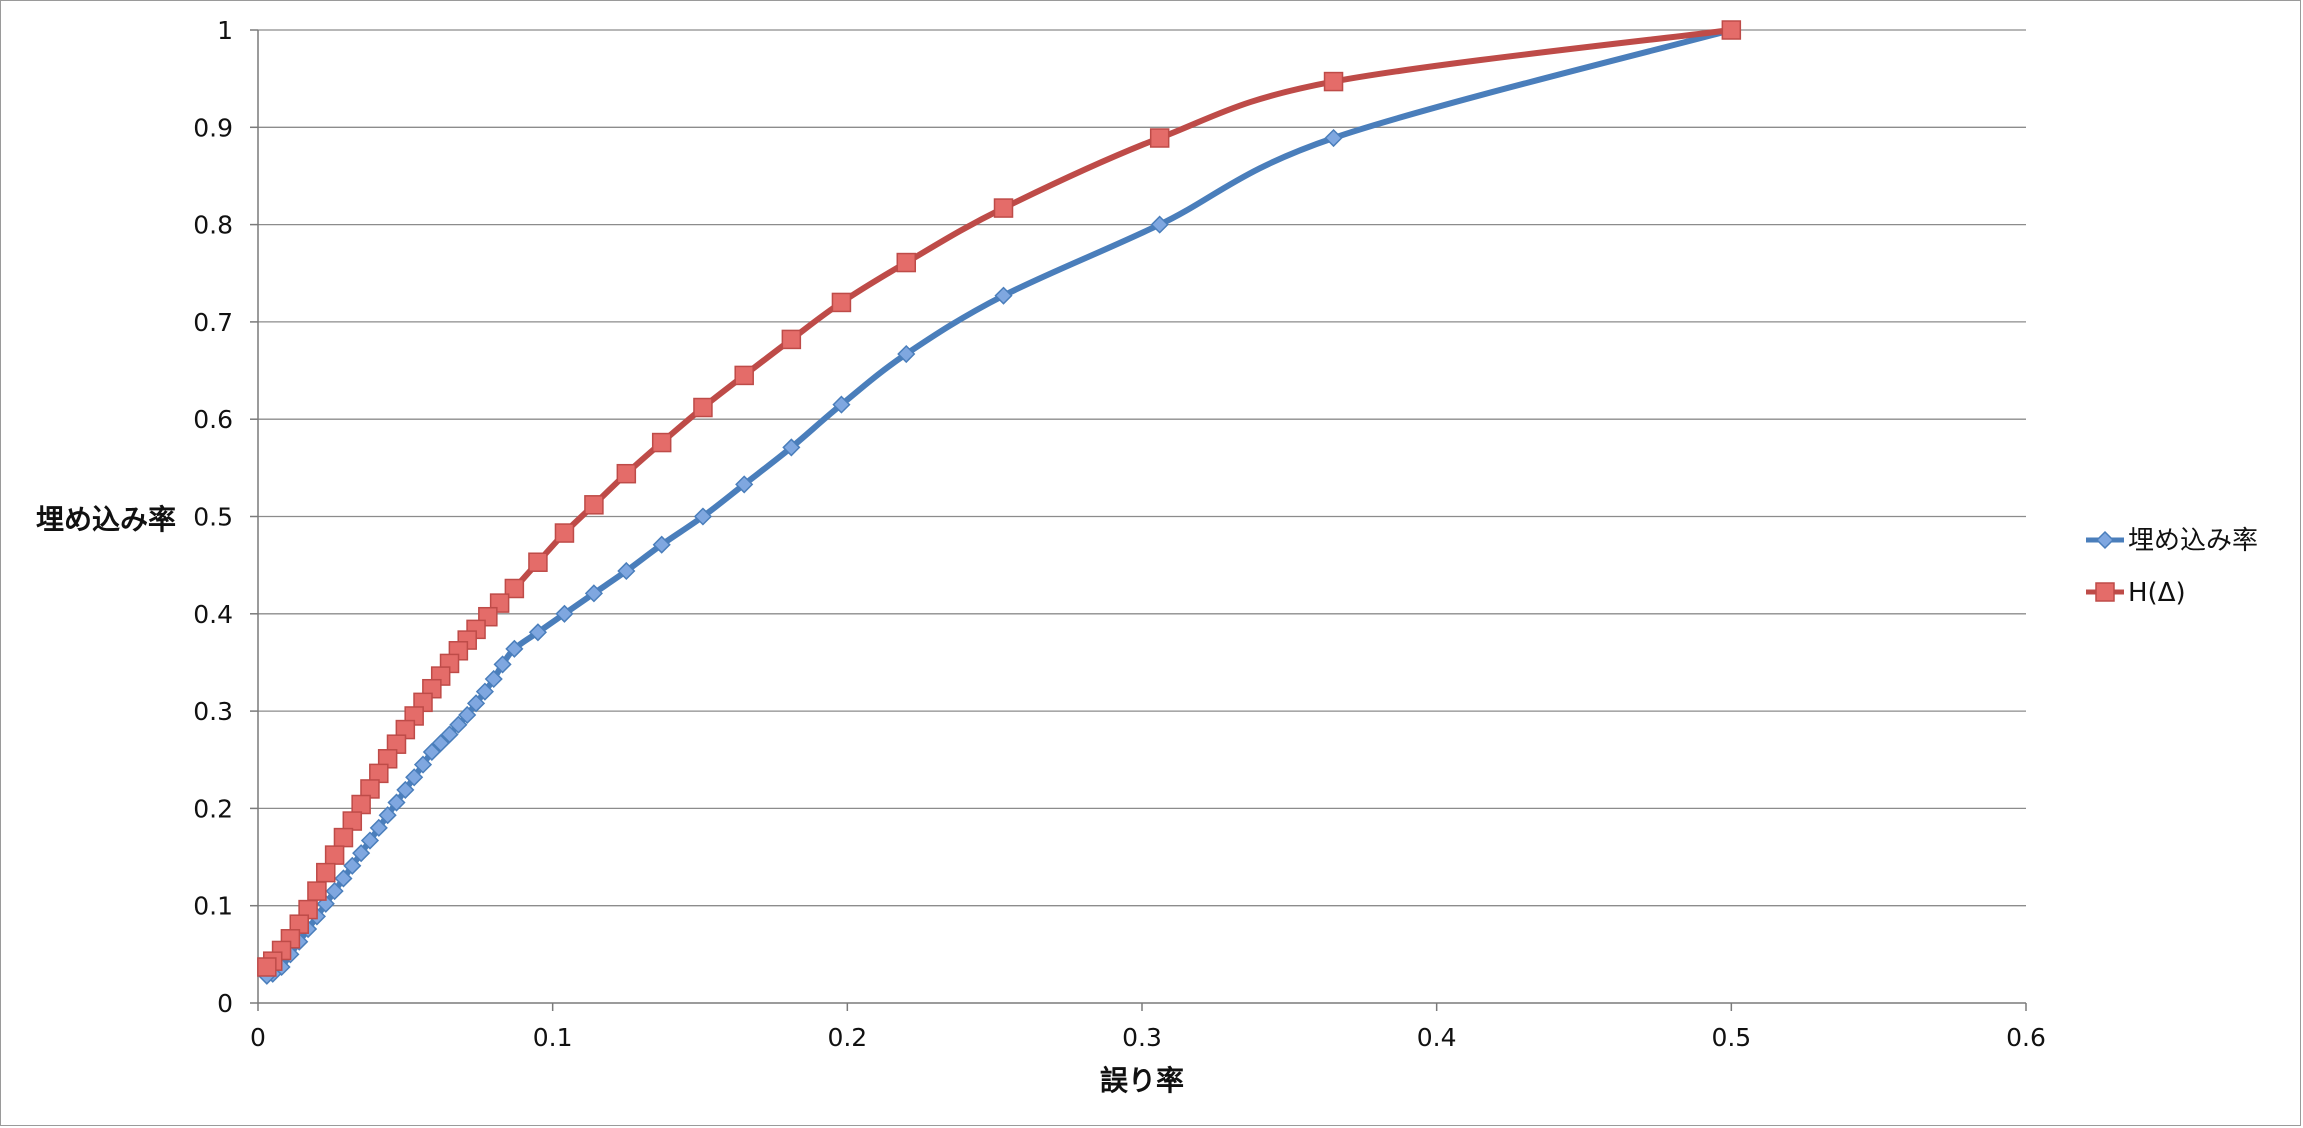 The height and width of the screenshot is (1128, 2303). What do you see at coordinates (225, 1003) in the screenshot?
I see `y-tick-label-0: 0` at bounding box center [225, 1003].